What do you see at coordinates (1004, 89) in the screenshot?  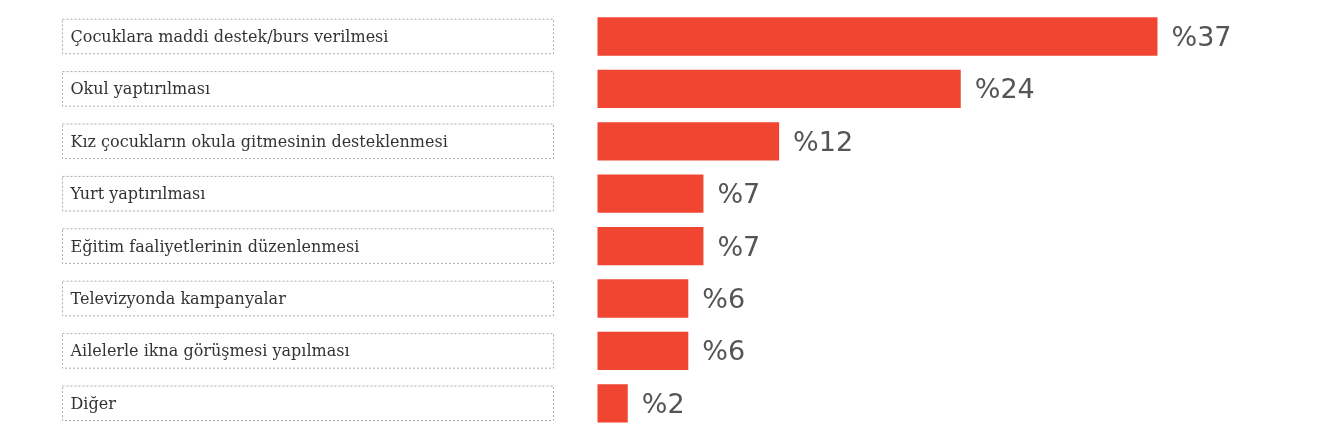 I see `data-label: %24` at bounding box center [1004, 89].